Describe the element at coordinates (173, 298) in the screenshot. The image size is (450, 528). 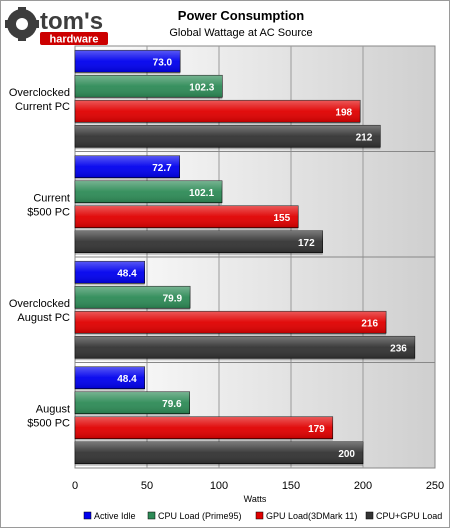
I see `bar-value-label: 79.9` at that location.